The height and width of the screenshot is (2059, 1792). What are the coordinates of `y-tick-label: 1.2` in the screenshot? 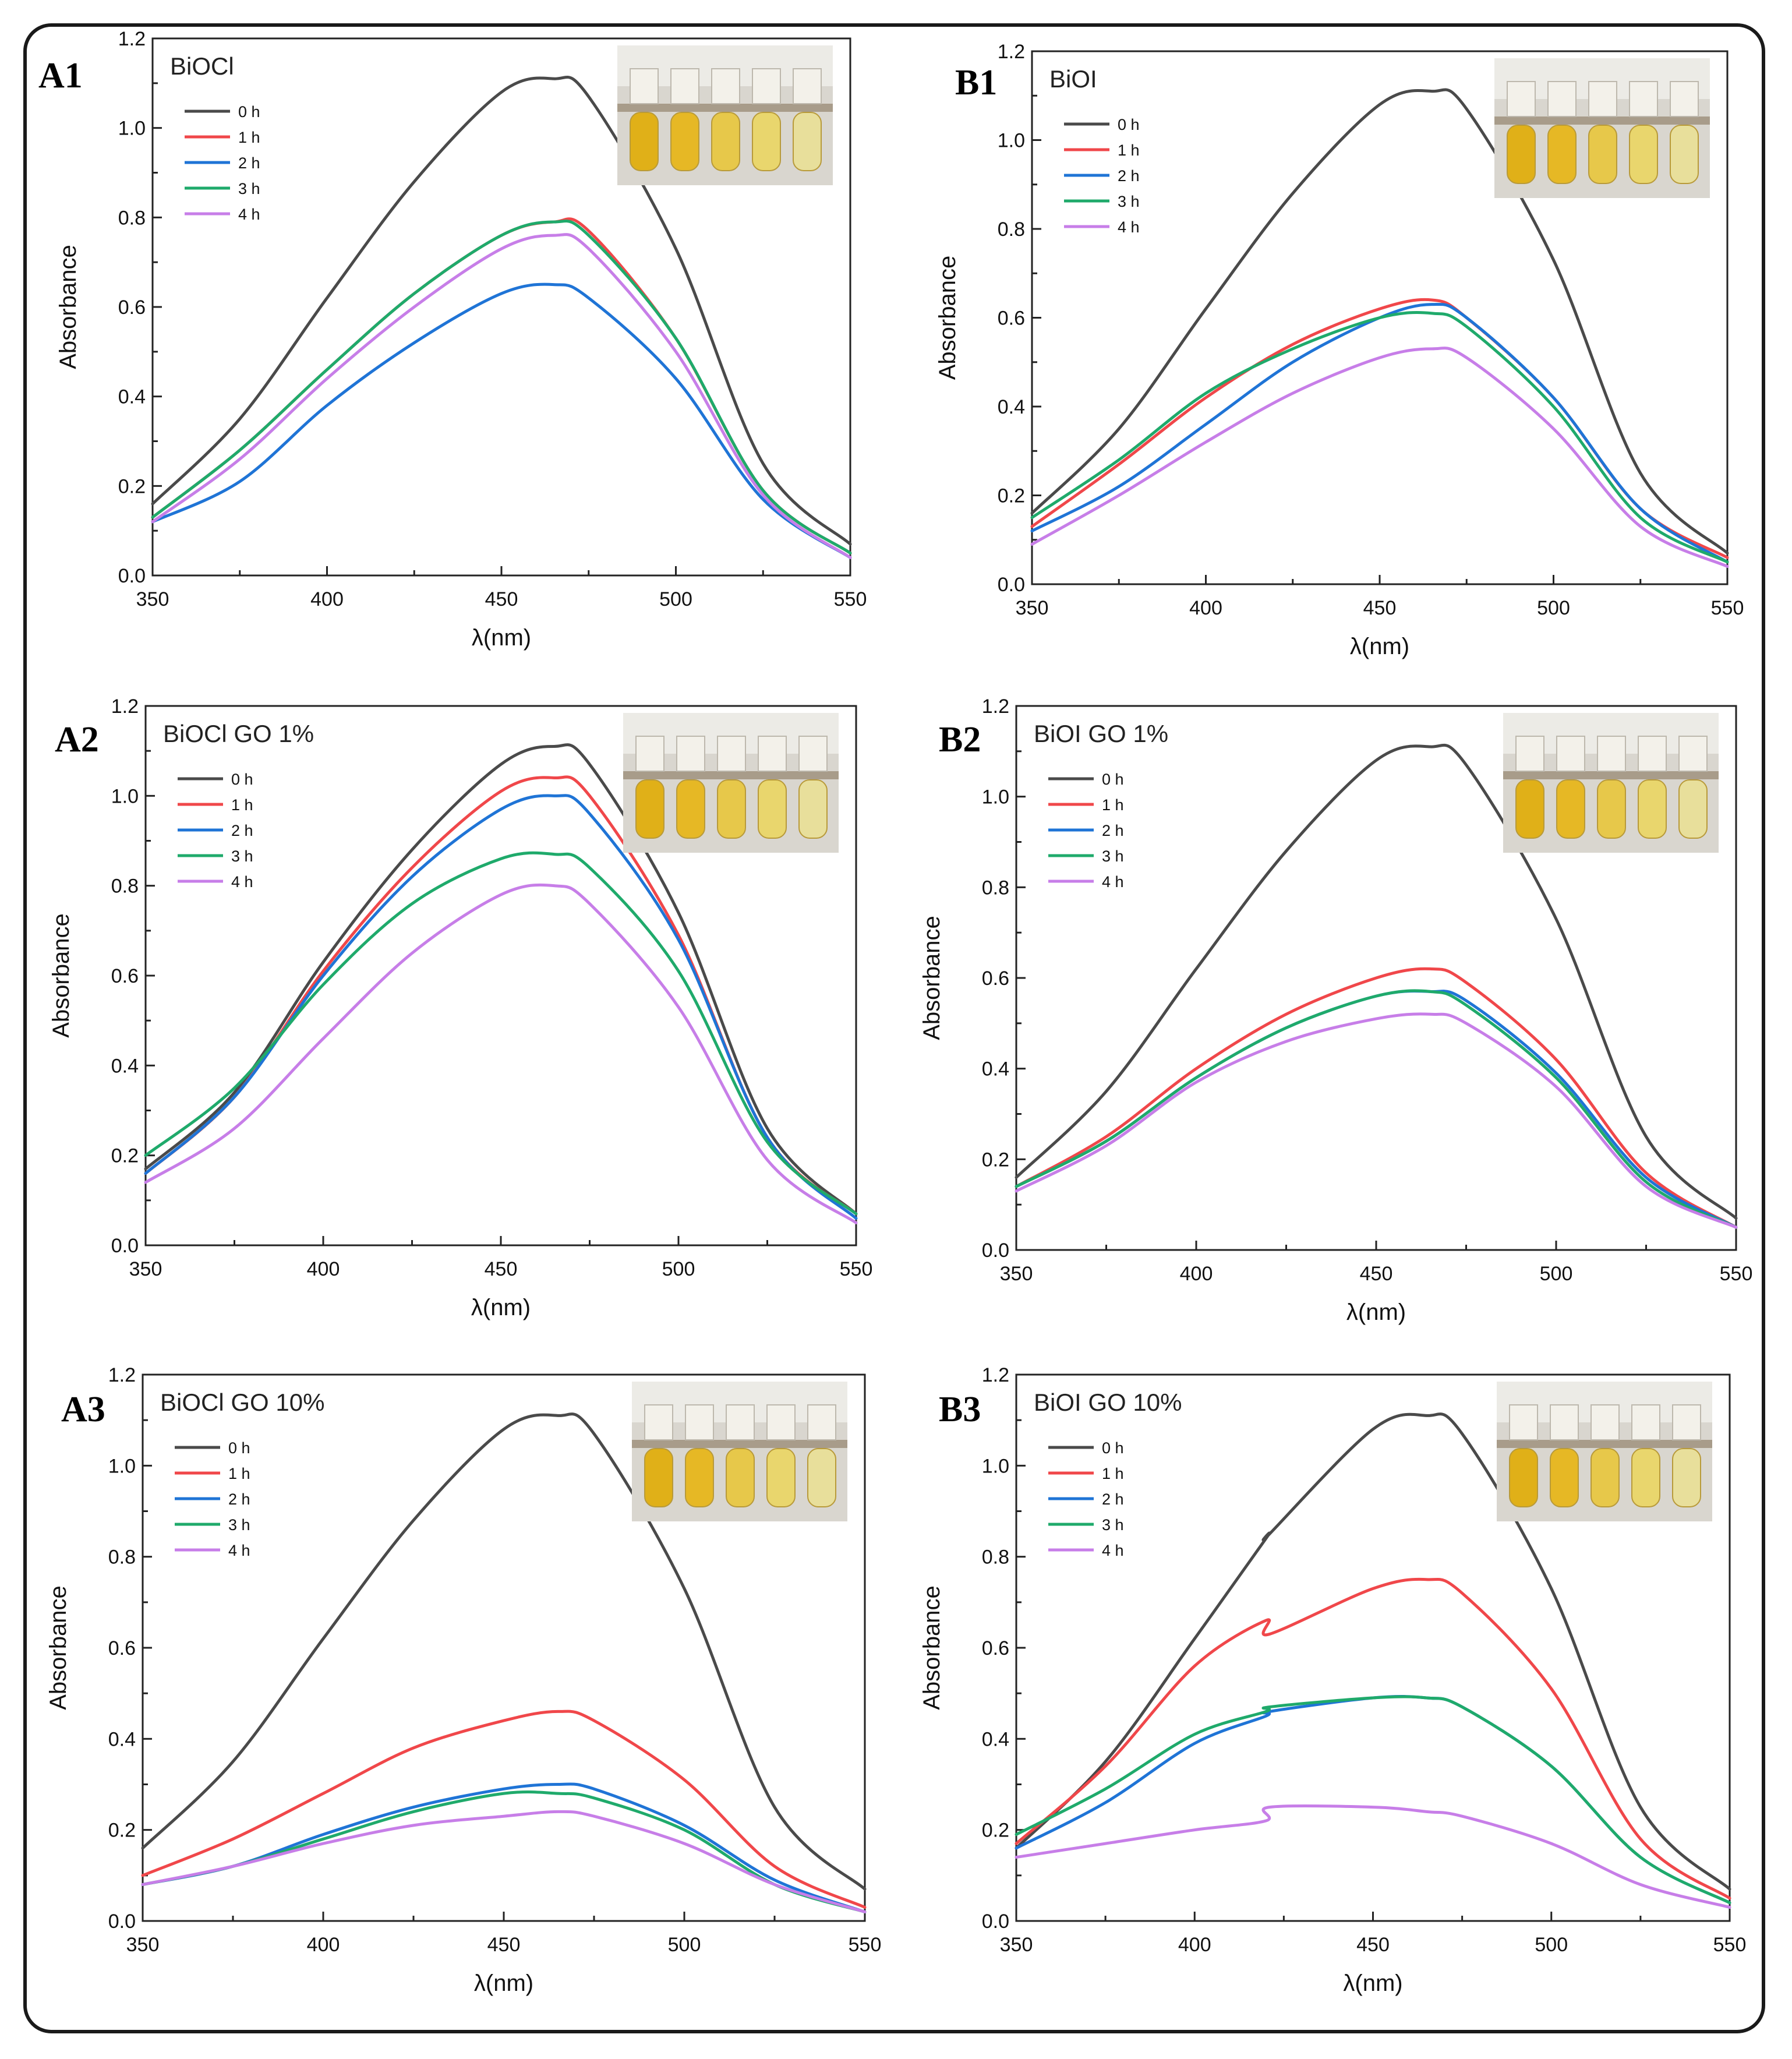 It's located at (995, 1375).